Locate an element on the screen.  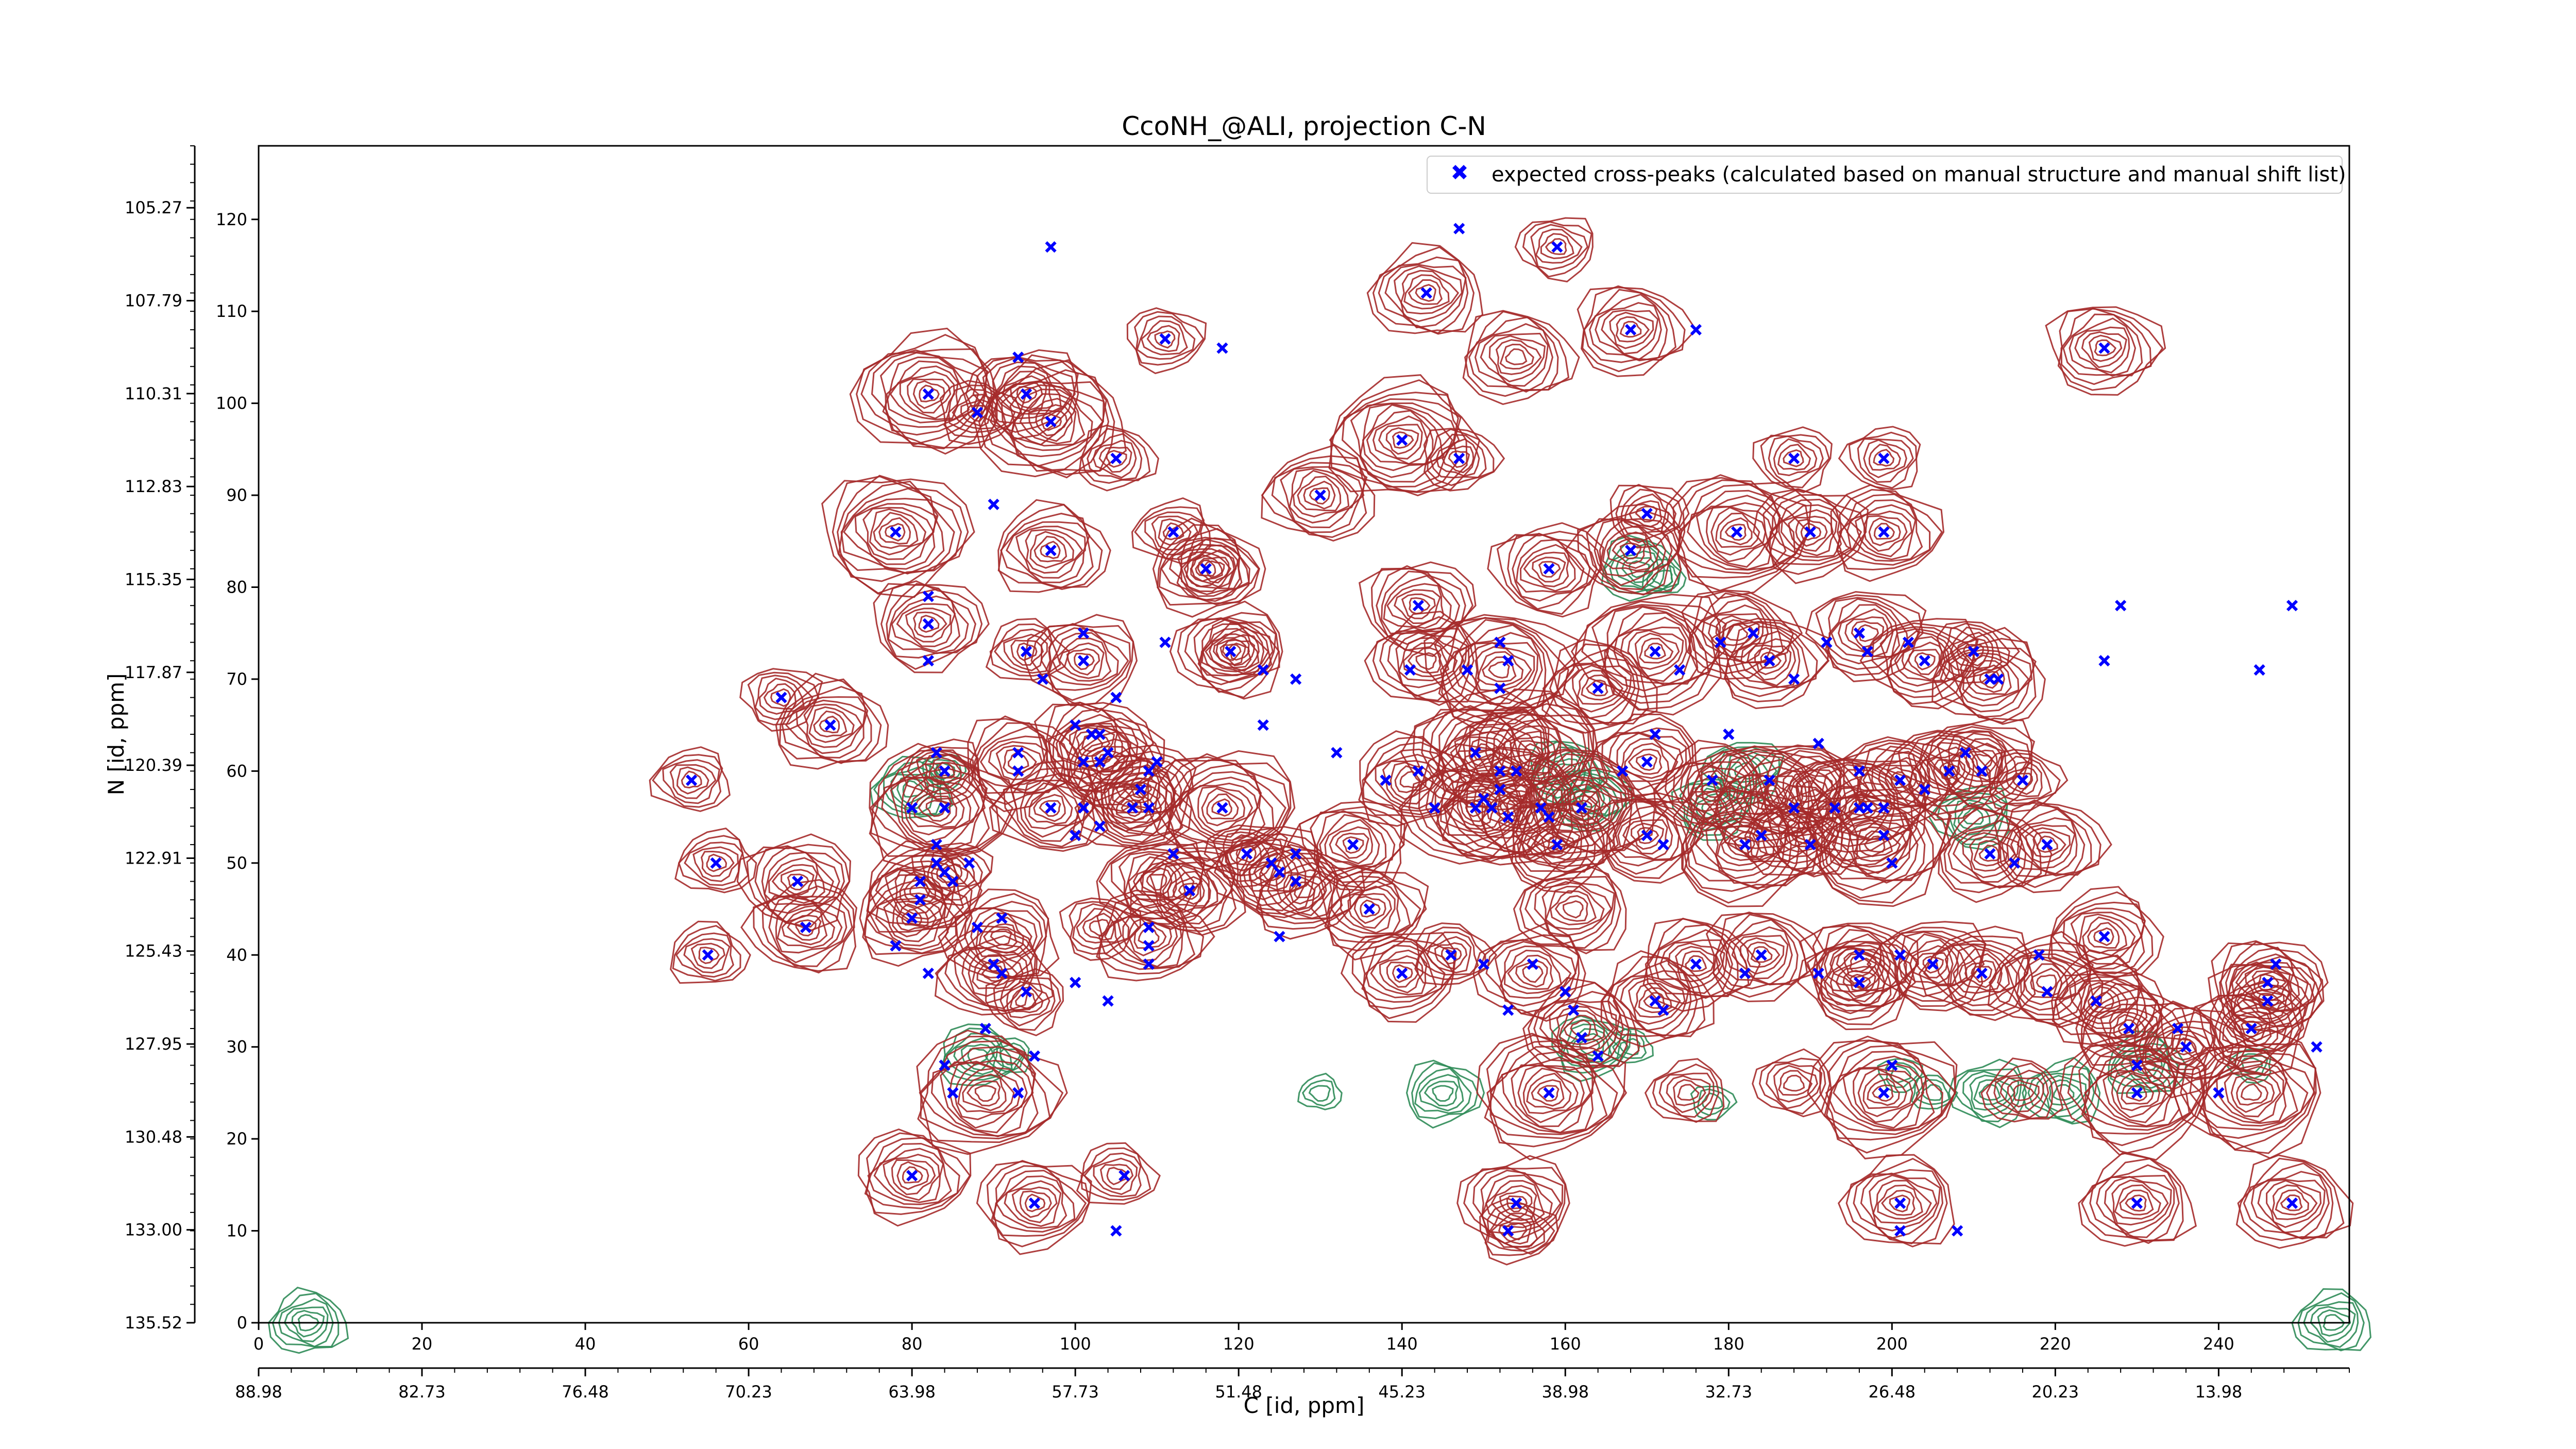
y-index-tick-label: 30 is located at coordinates (236, 1047).